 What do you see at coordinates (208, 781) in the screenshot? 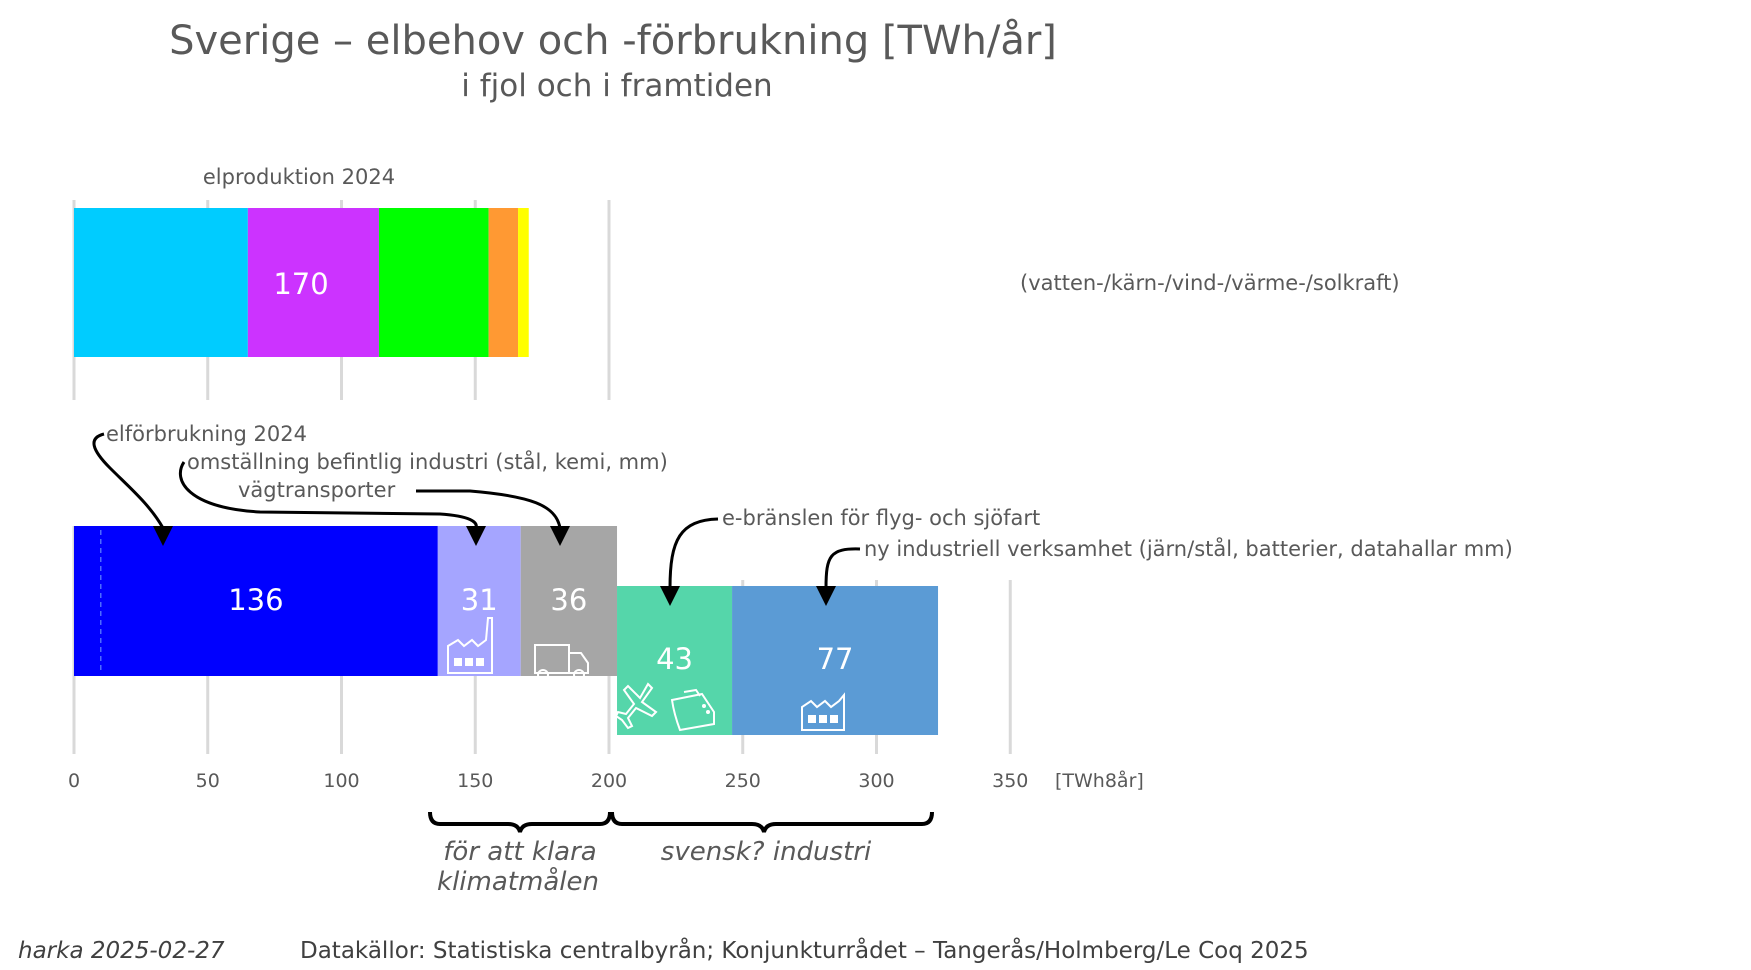
I see `x-tick-label: 50` at bounding box center [208, 781].